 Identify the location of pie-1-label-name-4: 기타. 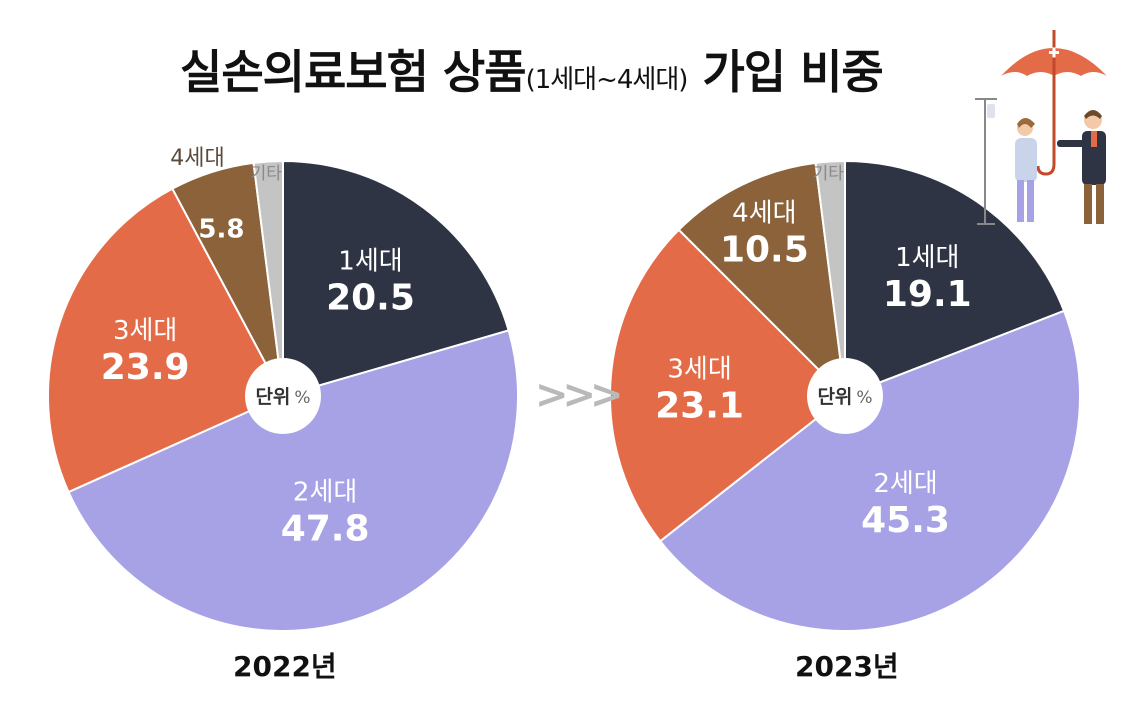
(829, 174).